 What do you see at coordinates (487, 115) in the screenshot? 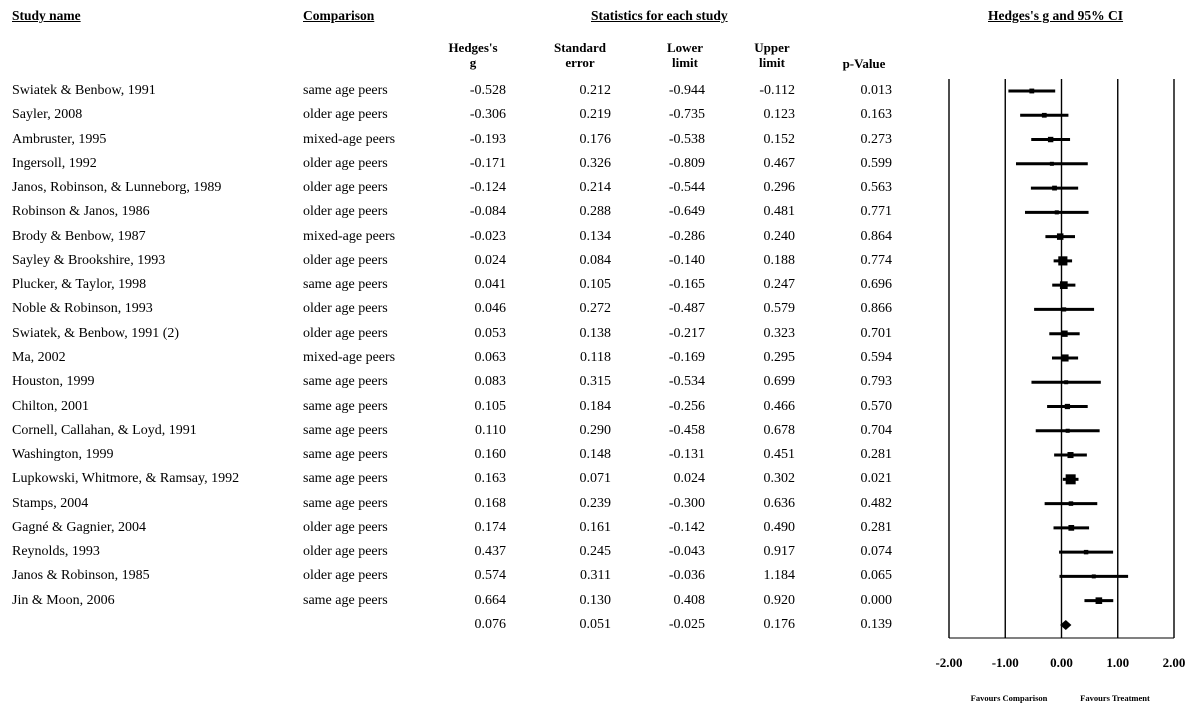
I see `hedges-g-value: -0.306` at bounding box center [487, 115].